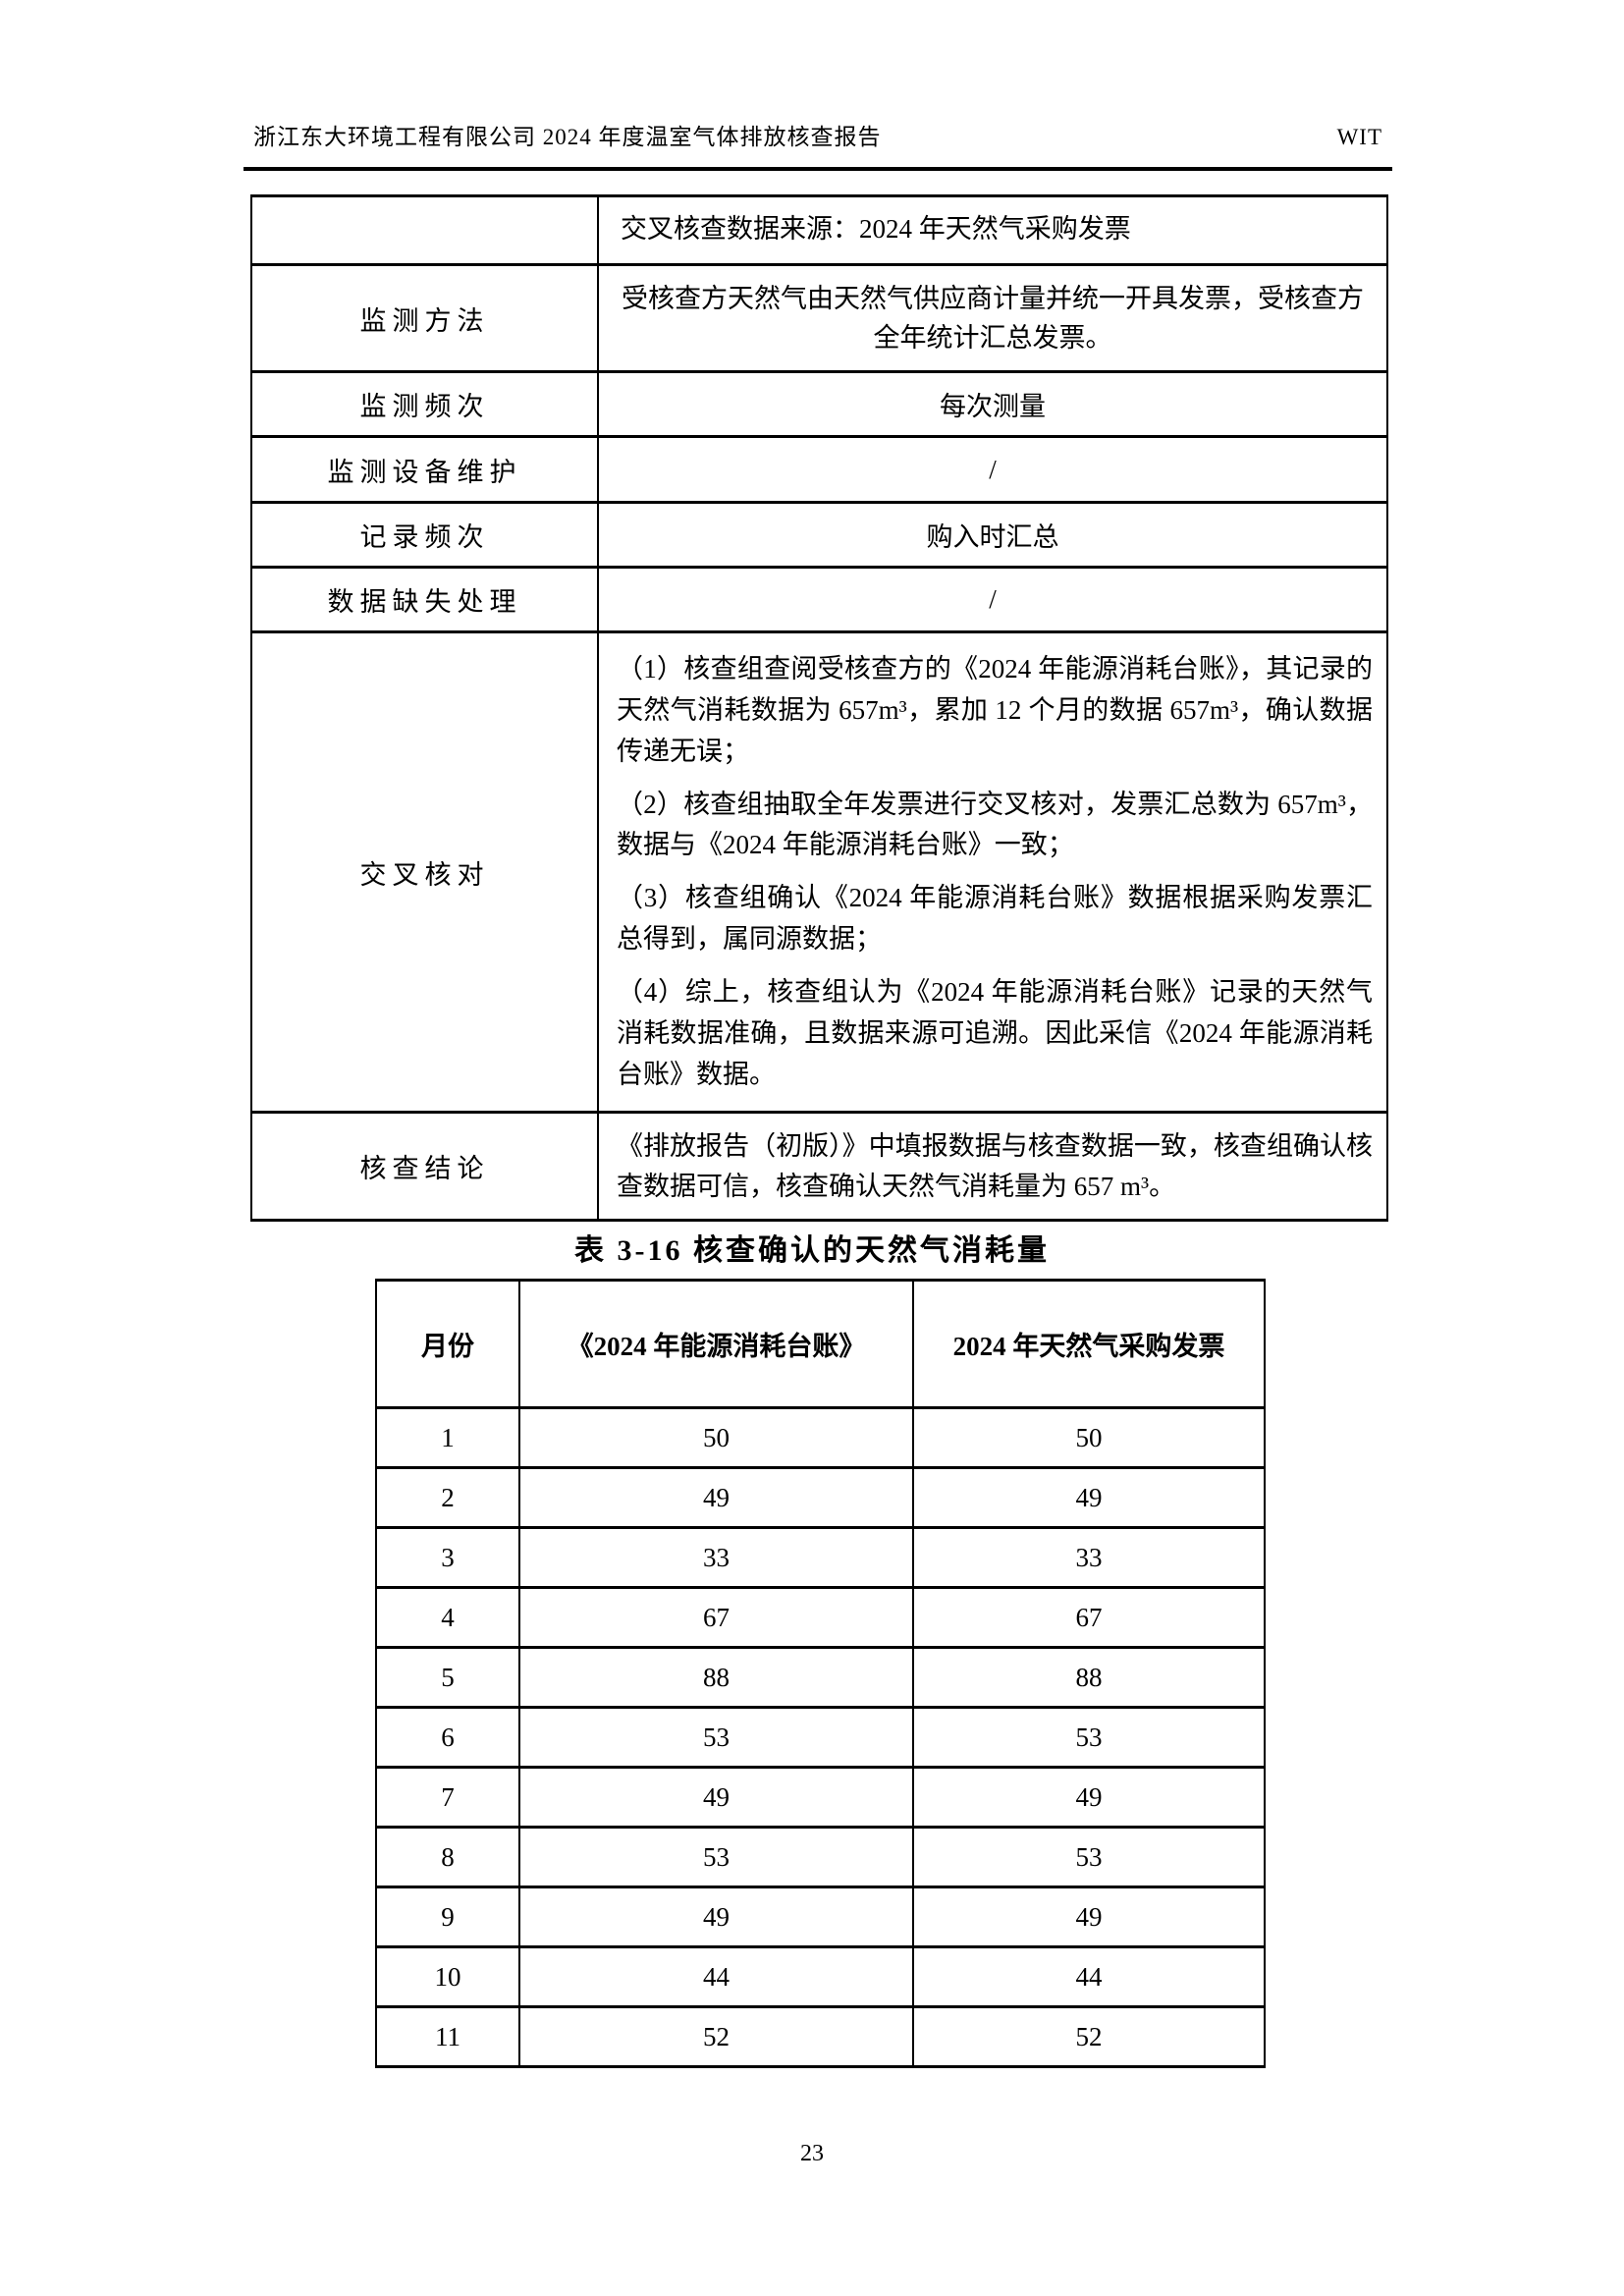  Describe the element at coordinates (424, 872) in the screenshot. I see `cross-check-label: 交叉核对` at that location.